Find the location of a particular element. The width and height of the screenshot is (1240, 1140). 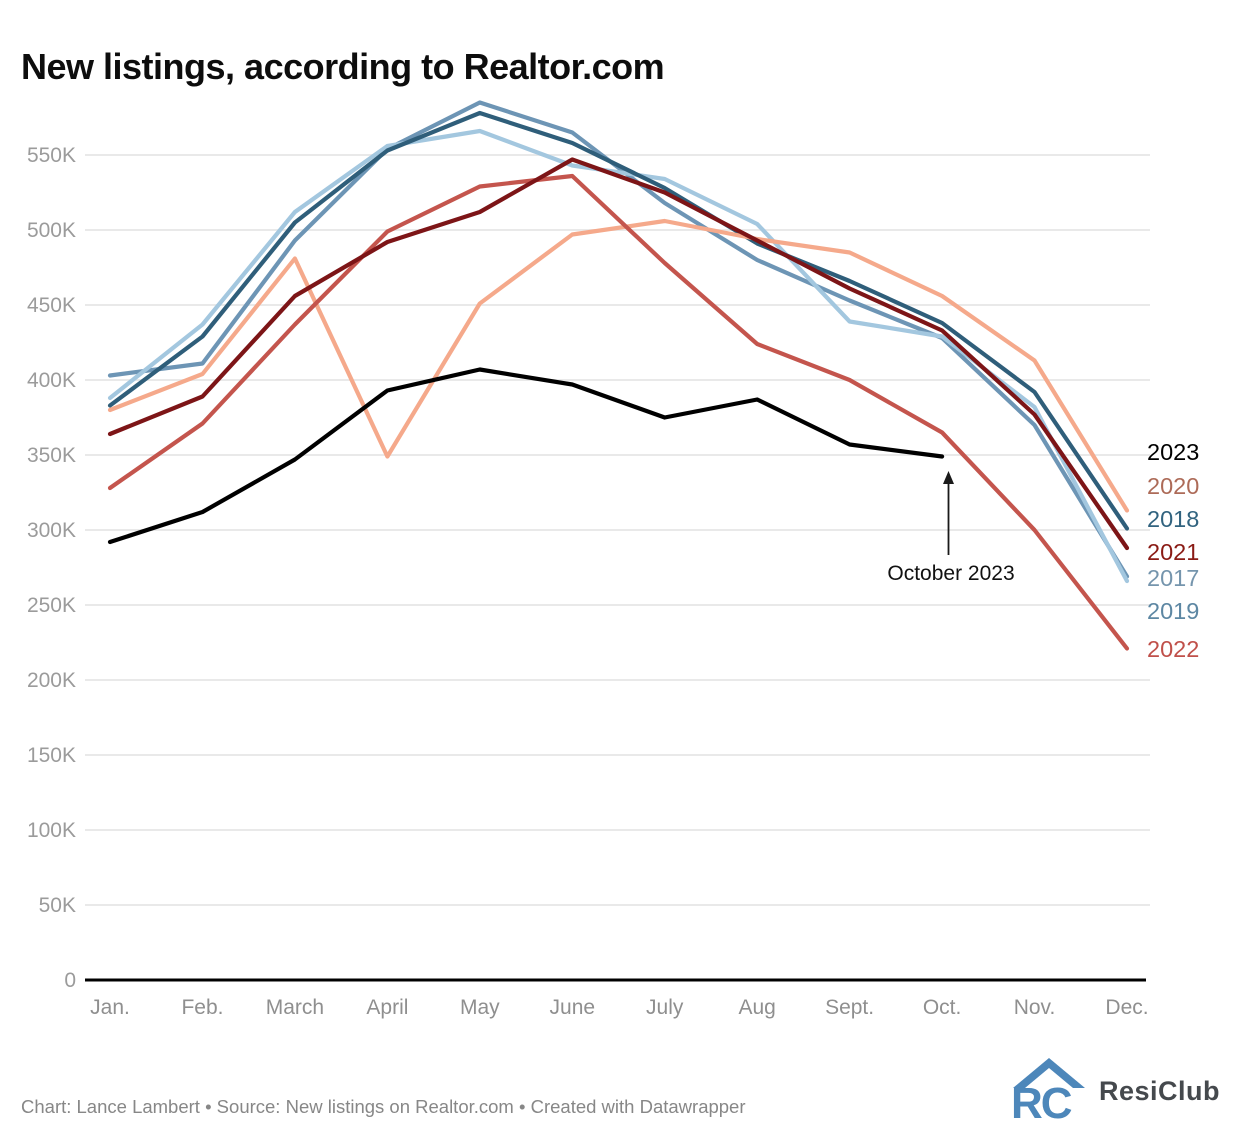

chart-title: New listings, according to Realtor.com is located at coordinates (343, 67).